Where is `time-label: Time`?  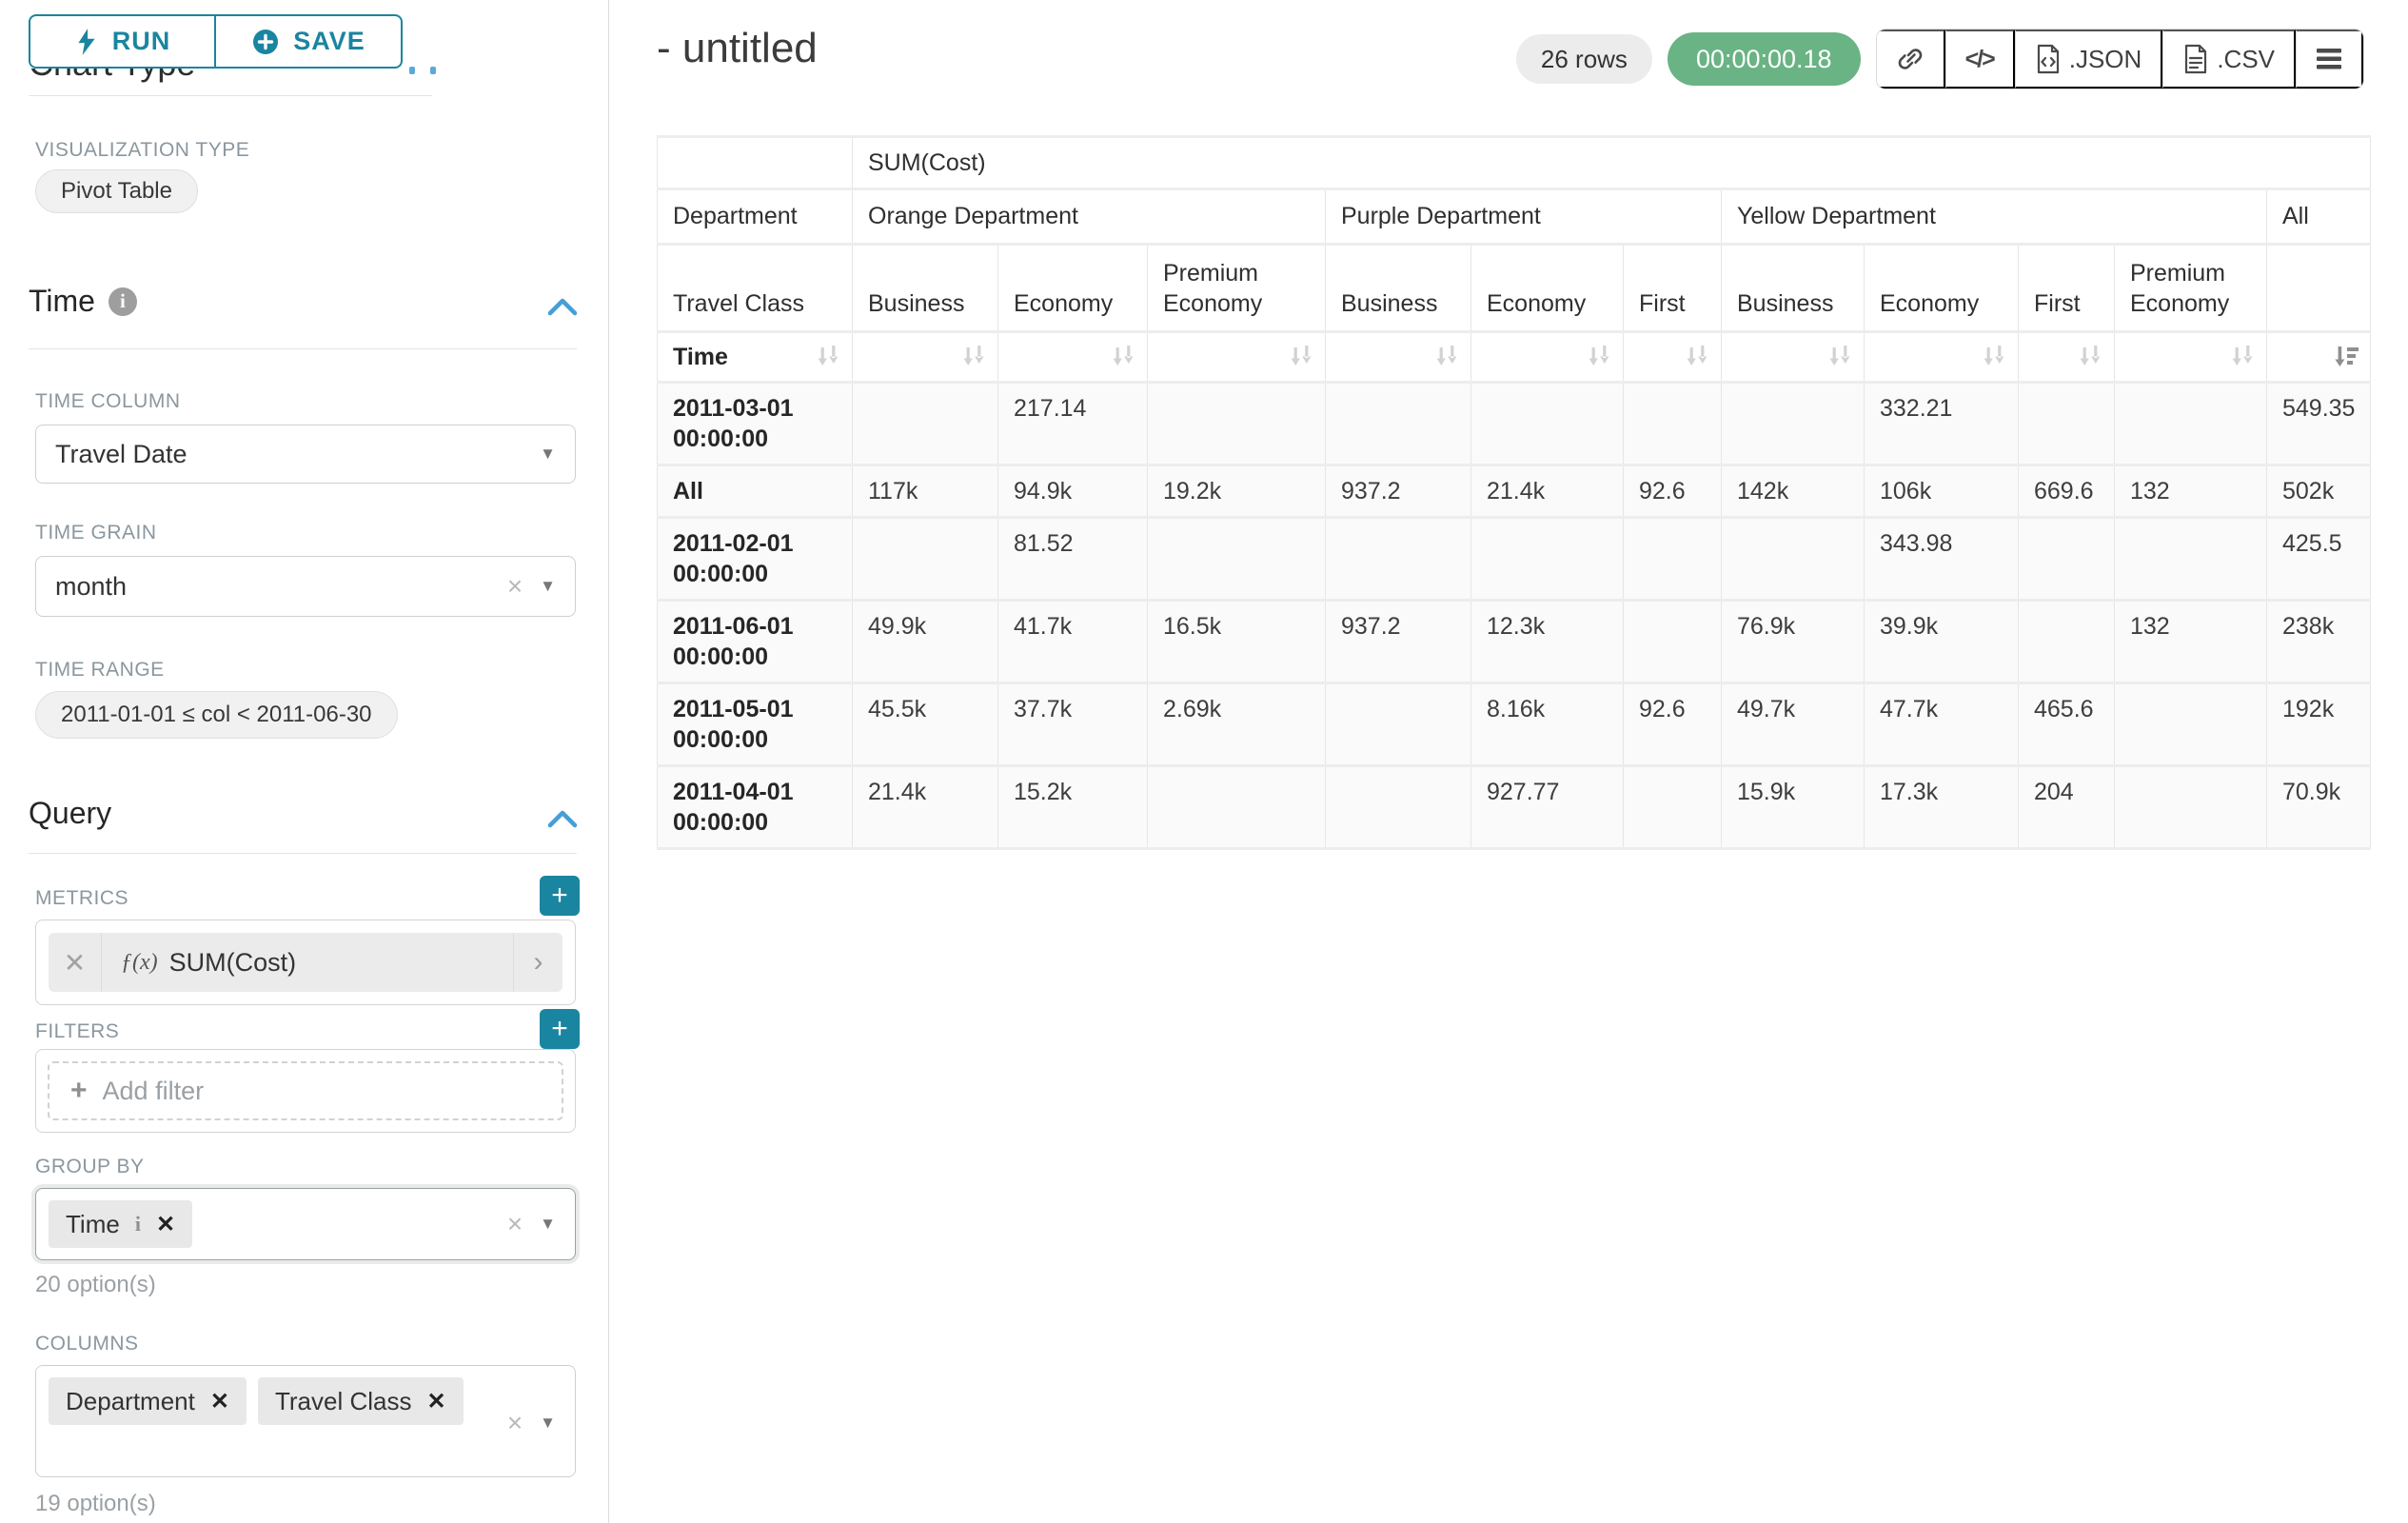
time-label: Time is located at coordinates (700, 357).